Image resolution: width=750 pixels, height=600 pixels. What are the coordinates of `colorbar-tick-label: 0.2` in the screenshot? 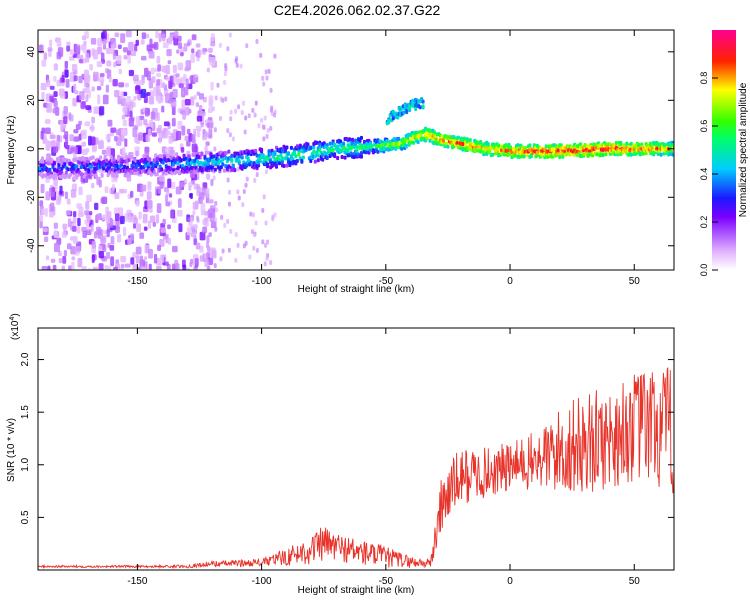 It's located at (704, 222).